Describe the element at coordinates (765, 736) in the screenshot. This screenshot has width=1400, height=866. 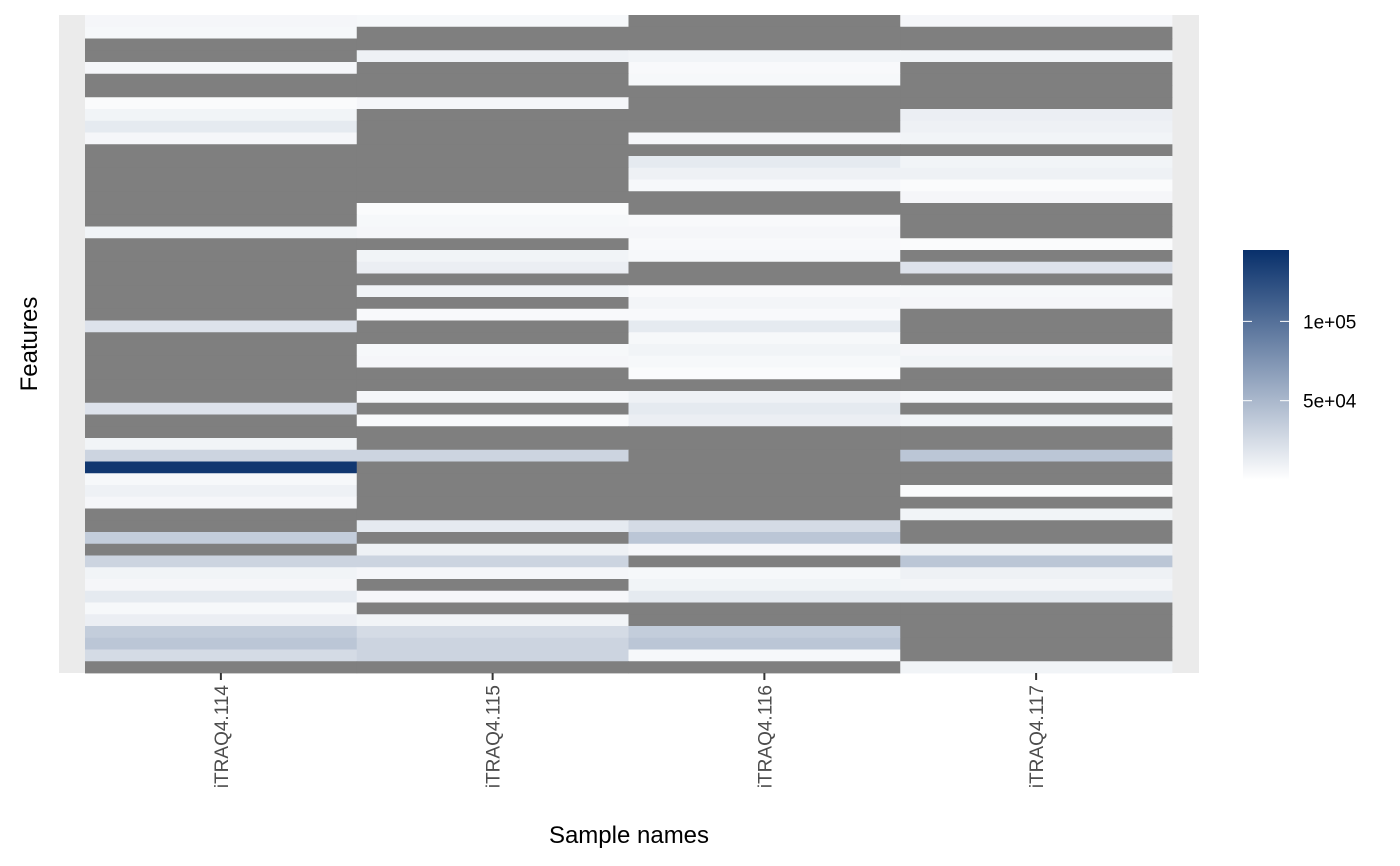
I see `x-tick-label: iTRAQ4.116` at that location.